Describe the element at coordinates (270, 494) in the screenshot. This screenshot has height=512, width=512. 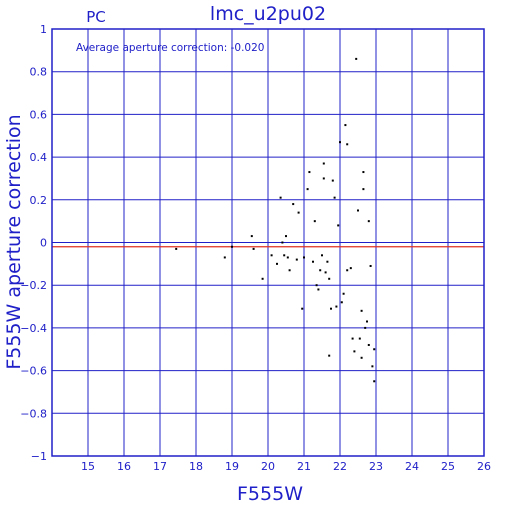
I see `x-axis-label: F555W` at that location.